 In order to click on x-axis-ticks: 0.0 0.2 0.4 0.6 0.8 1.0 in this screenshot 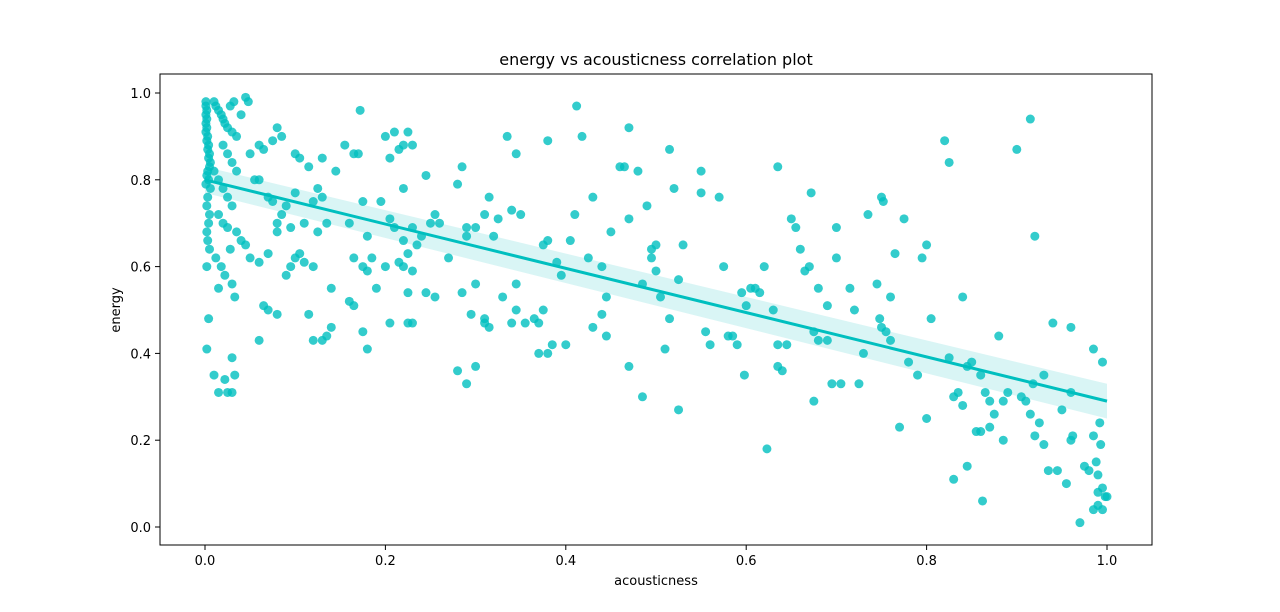, I will do `click(656, 557)`.